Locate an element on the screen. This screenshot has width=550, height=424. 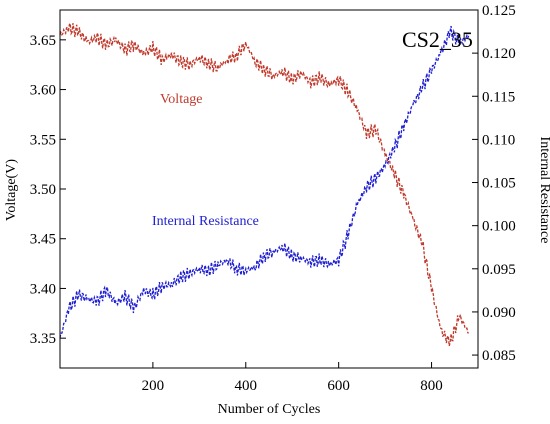
y-right-tick-label: 0.110 is located at coordinates (498, 140).